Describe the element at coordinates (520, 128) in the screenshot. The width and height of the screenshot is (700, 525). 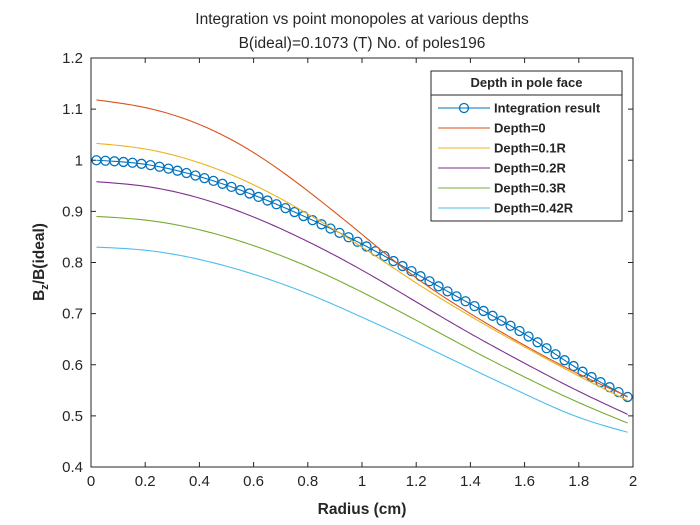
I see `legend-entry-label: Depth=0` at that location.